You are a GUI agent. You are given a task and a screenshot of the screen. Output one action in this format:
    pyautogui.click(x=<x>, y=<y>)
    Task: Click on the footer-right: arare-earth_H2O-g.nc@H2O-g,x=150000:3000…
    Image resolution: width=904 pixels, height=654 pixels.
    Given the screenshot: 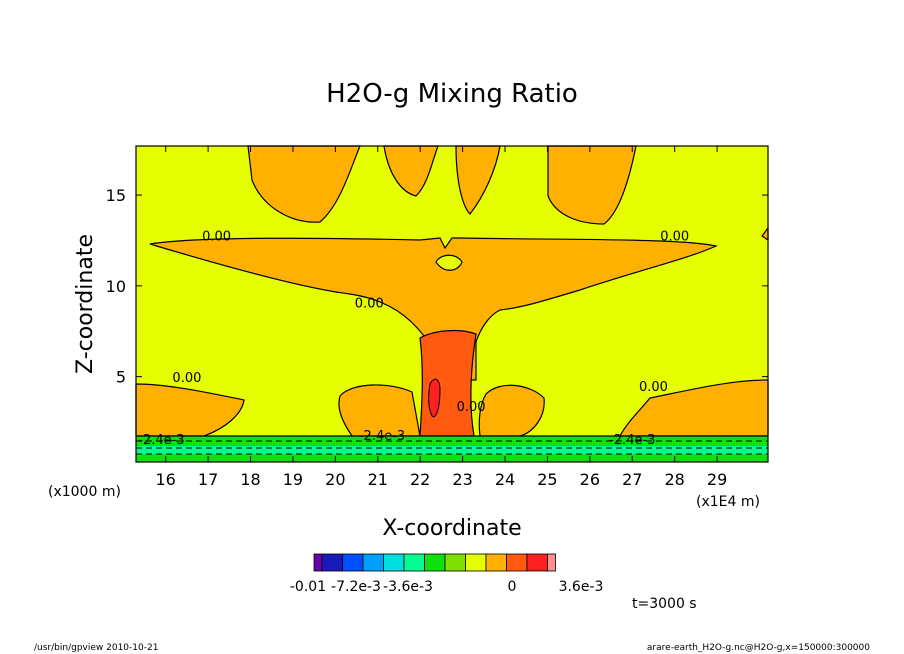 What is the action you would take?
    pyautogui.click(x=758, y=648)
    